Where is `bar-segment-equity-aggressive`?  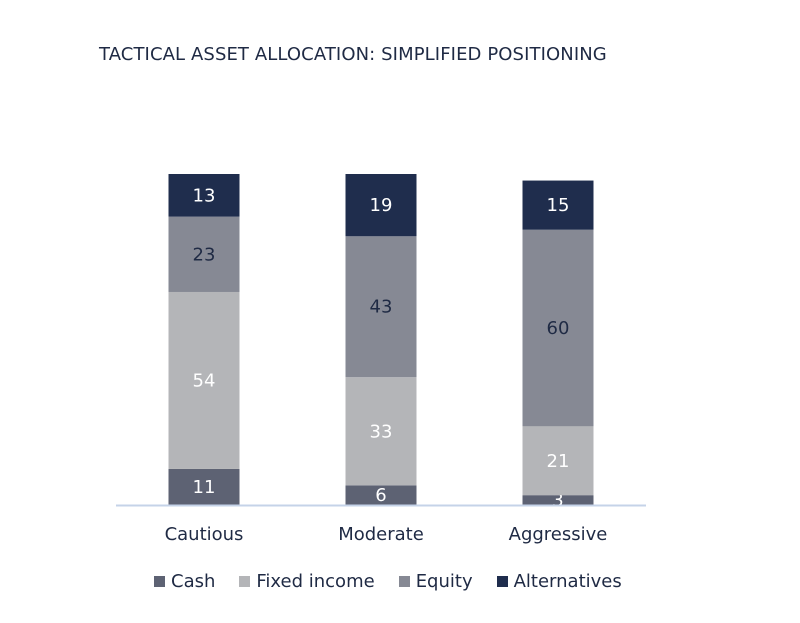 bar-segment-equity-aggressive is located at coordinates (558, 328).